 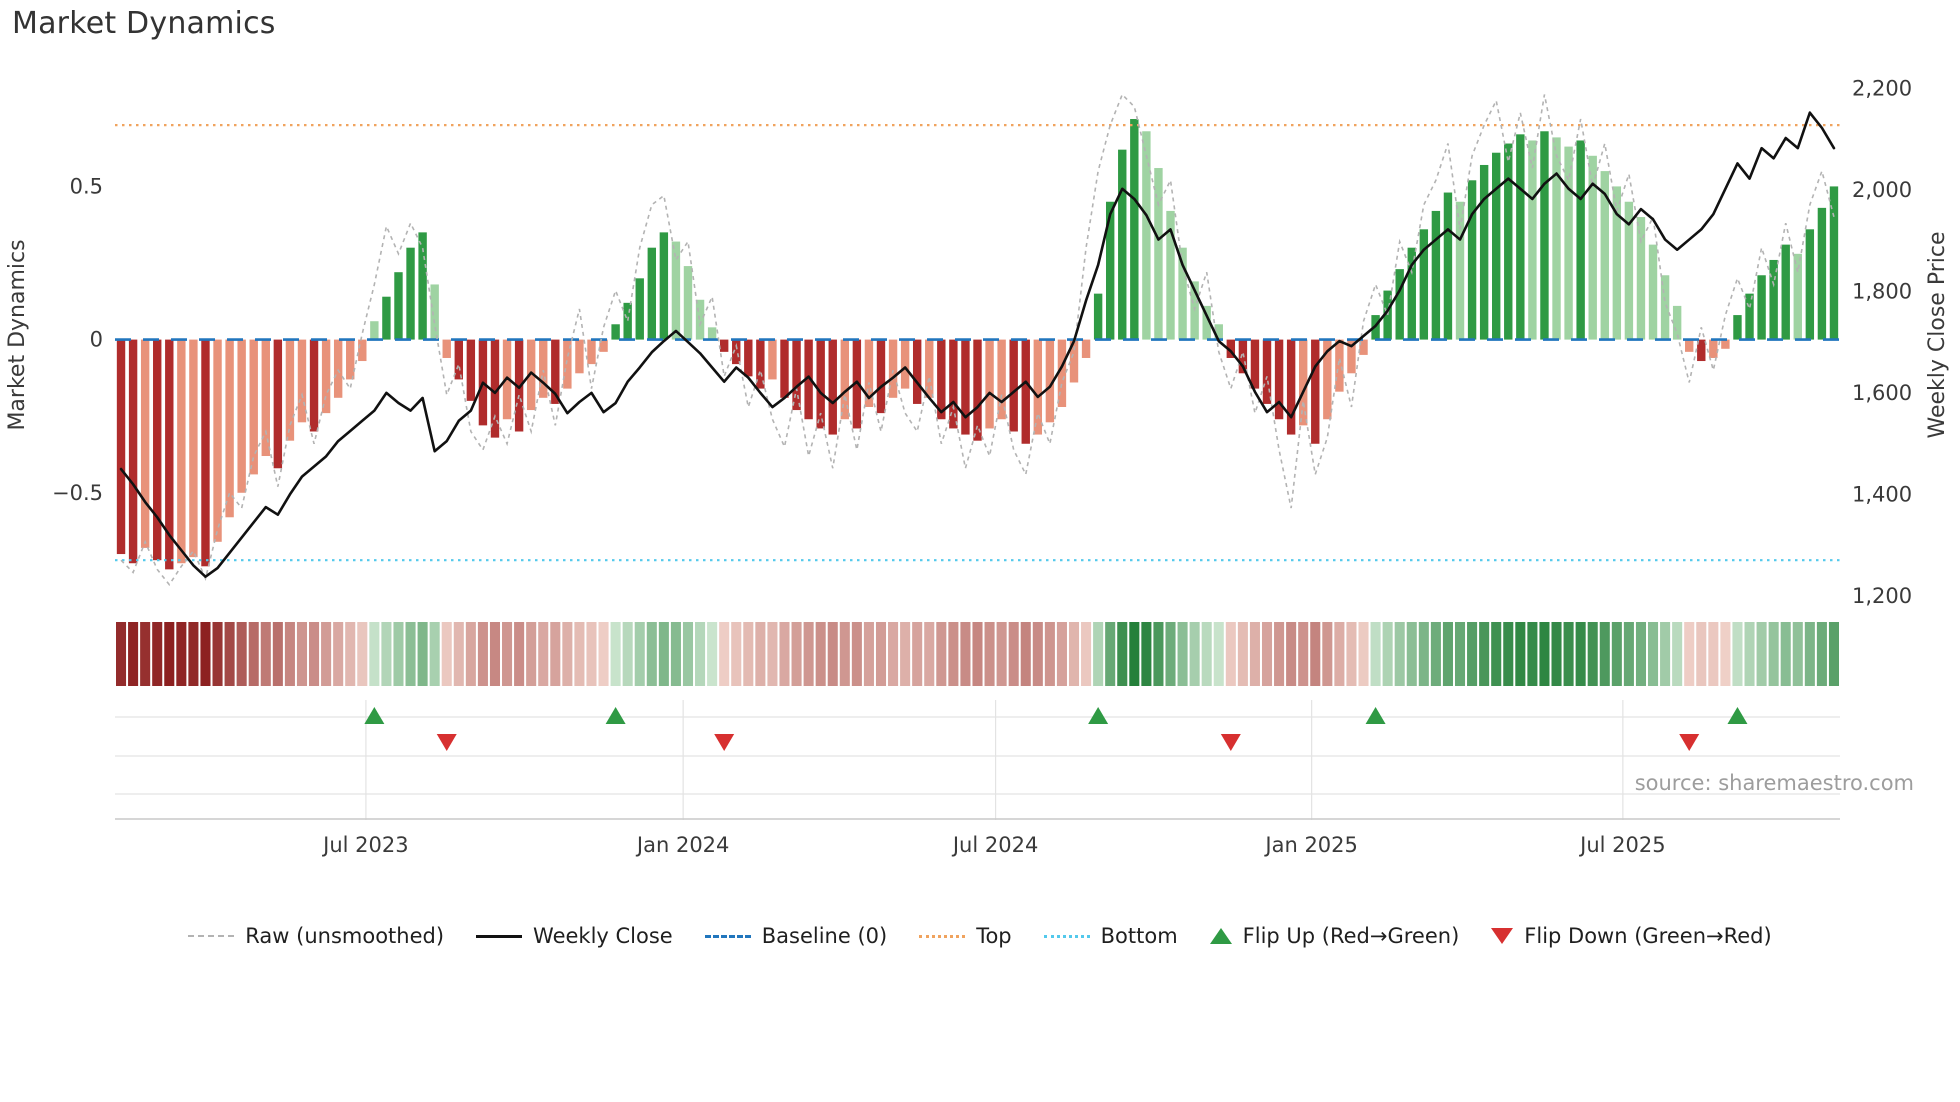 What do you see at coordinates (446, 742) in the screenshot?
I see `flip-down-marker` at bounding box center [446, 742].